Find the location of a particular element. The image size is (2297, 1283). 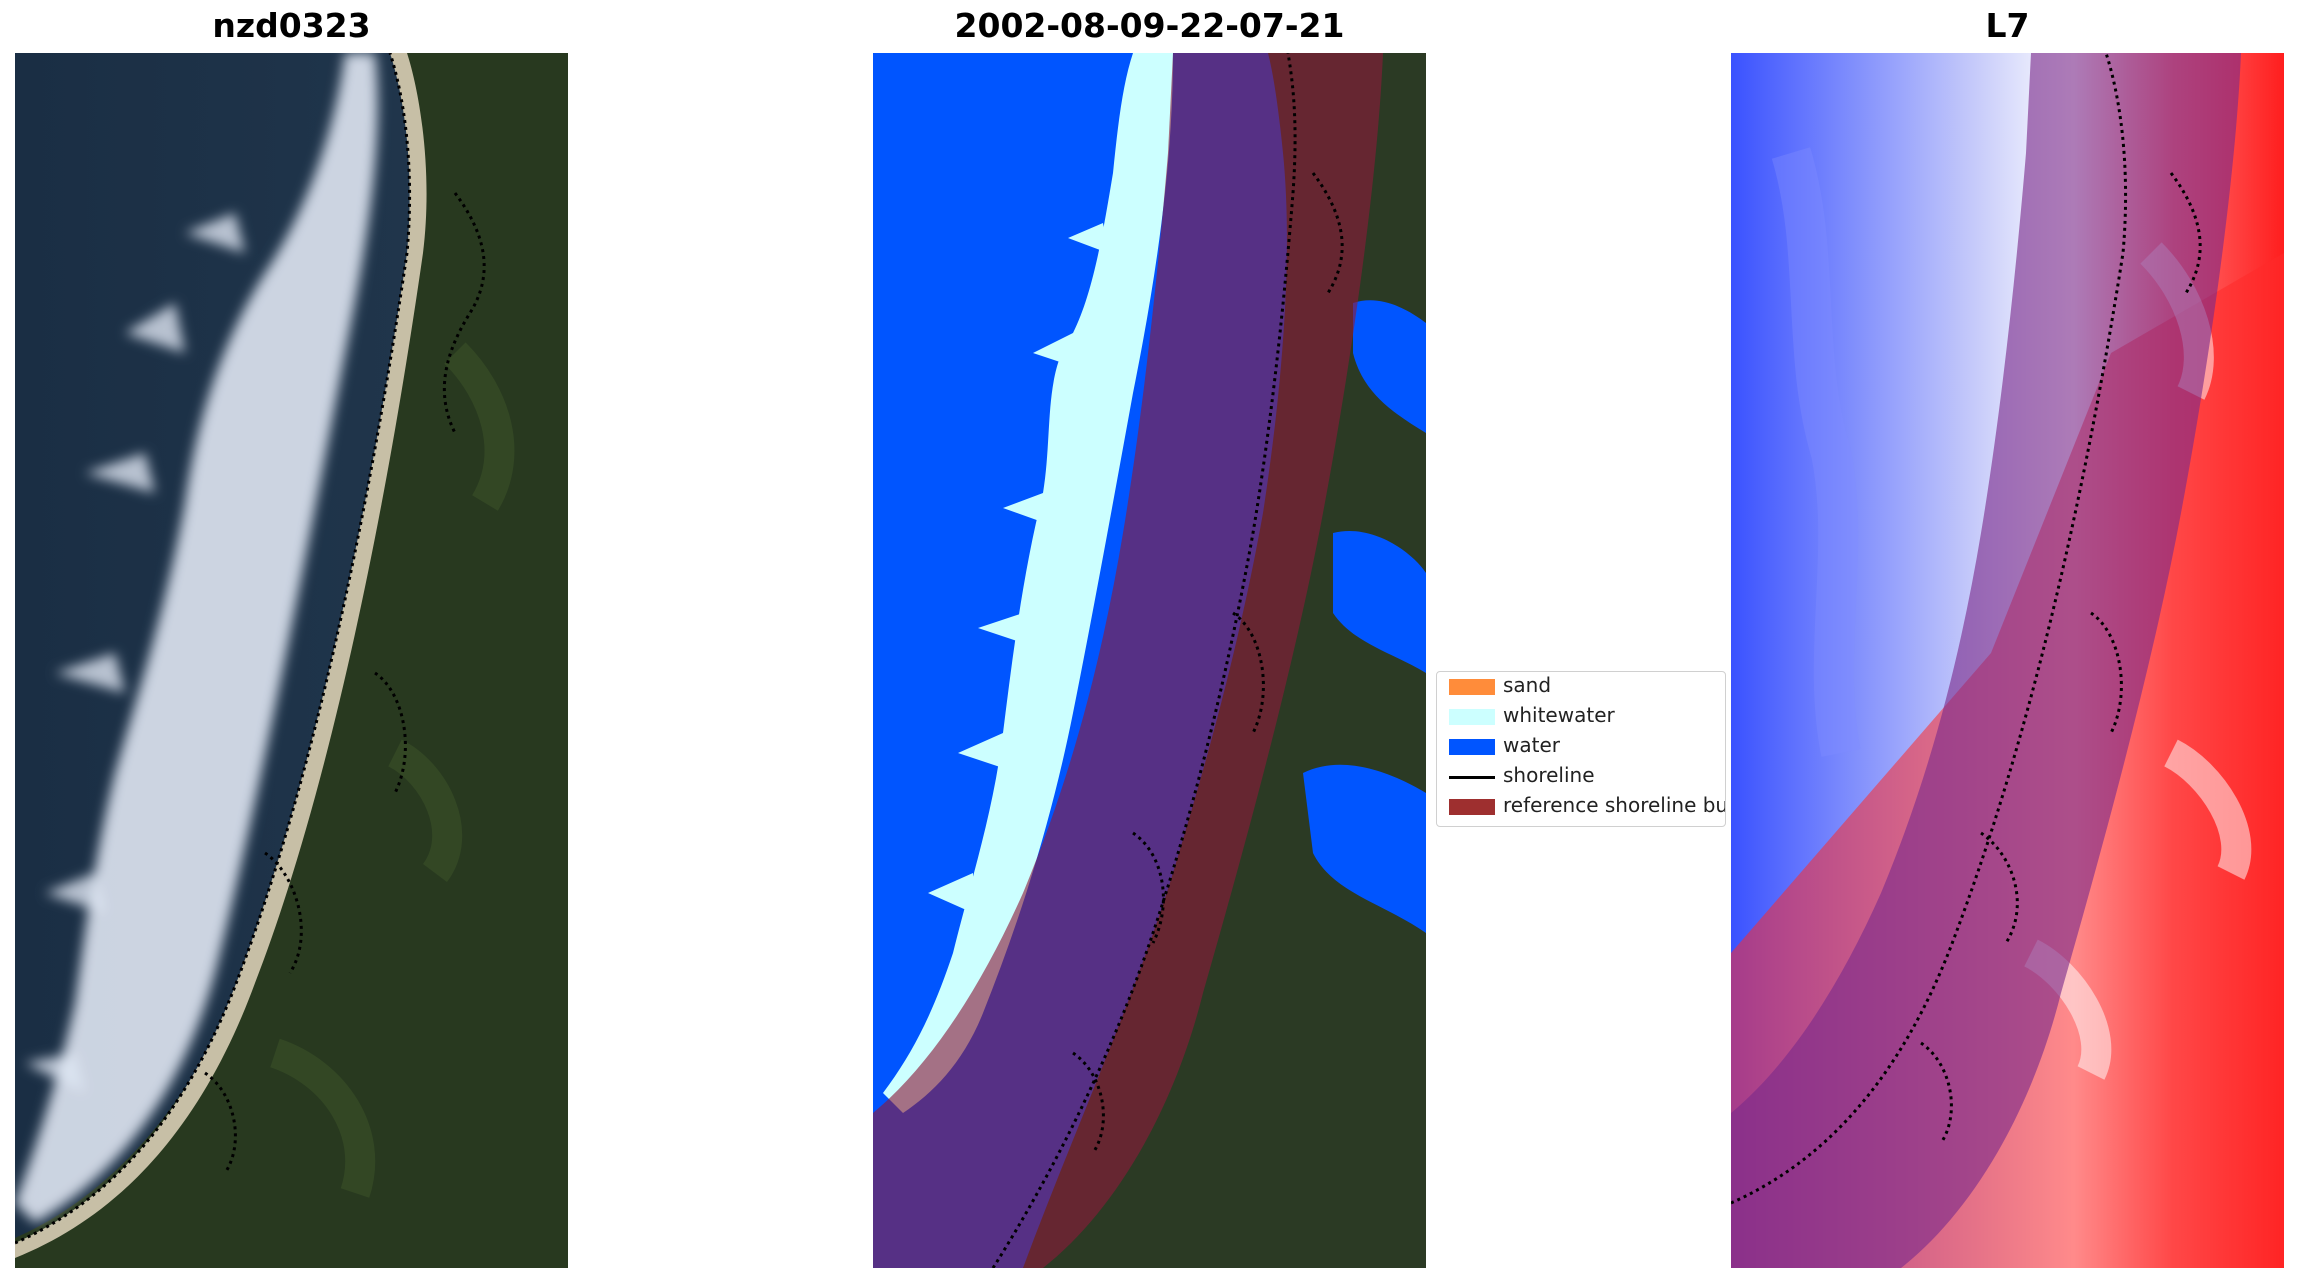

legend-item-sand: sand is located at coordinates (1581, 687).